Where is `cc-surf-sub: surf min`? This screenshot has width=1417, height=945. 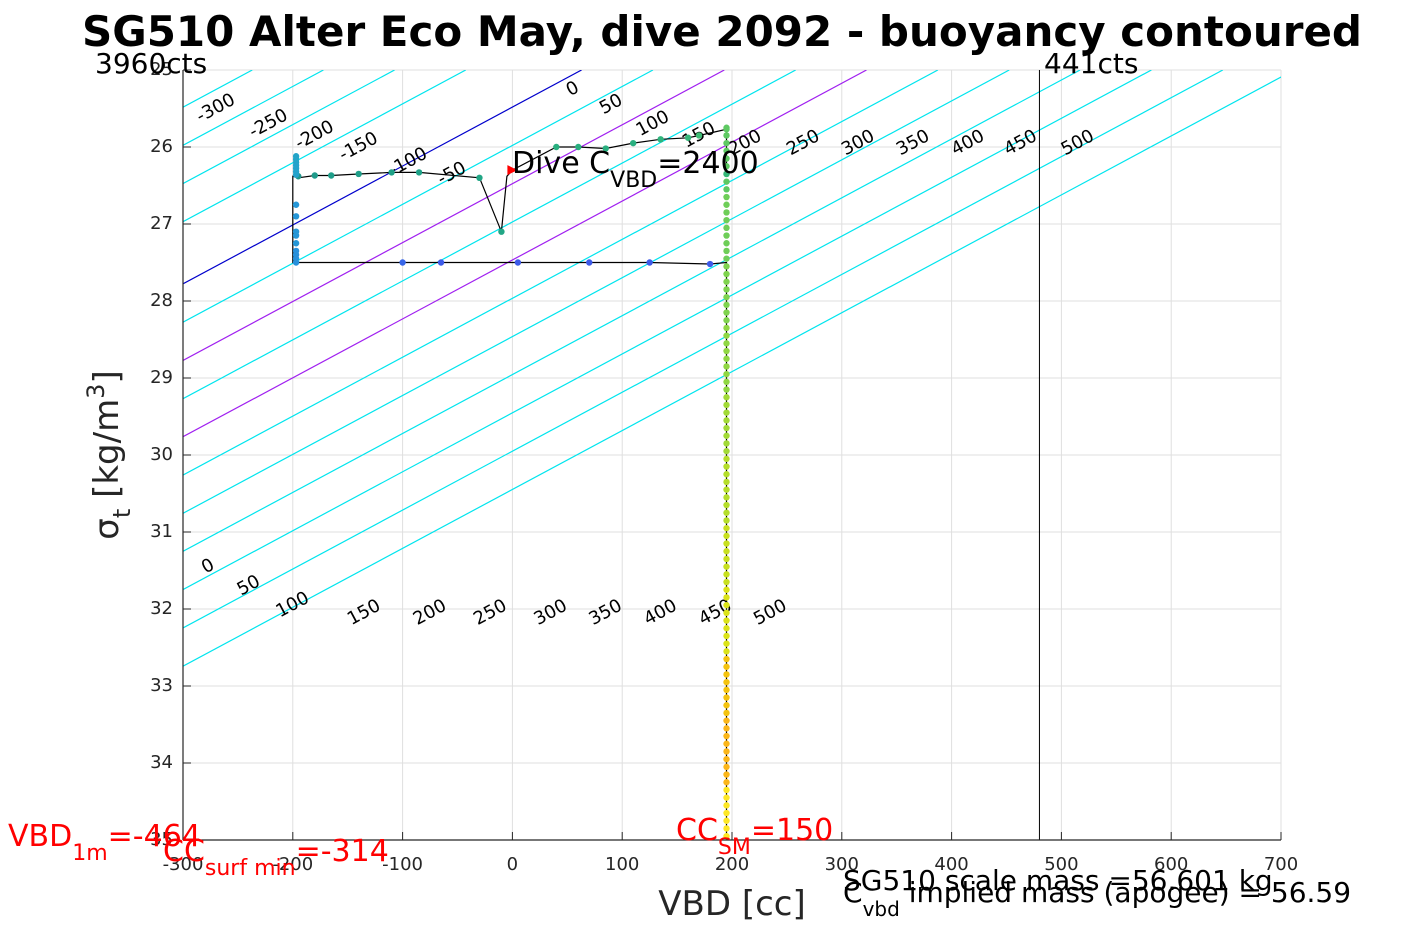
cc-surf-sub: surf min is located at coordinates (250, 868).